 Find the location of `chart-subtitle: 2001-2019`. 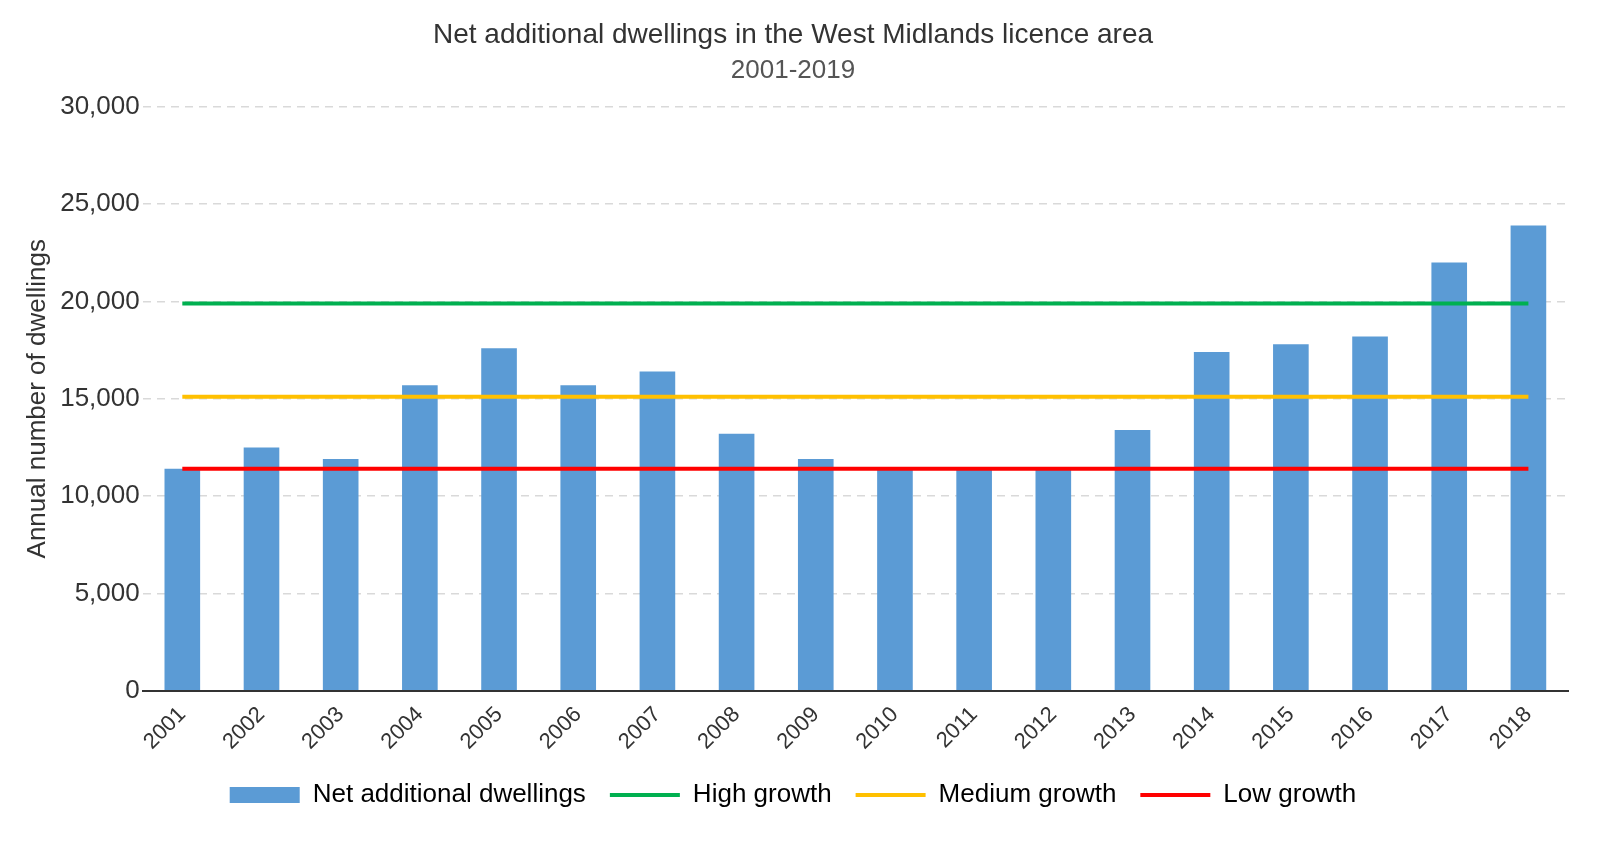

chart-subtitle: 2001-2019 is located at coordinates (793, 69).